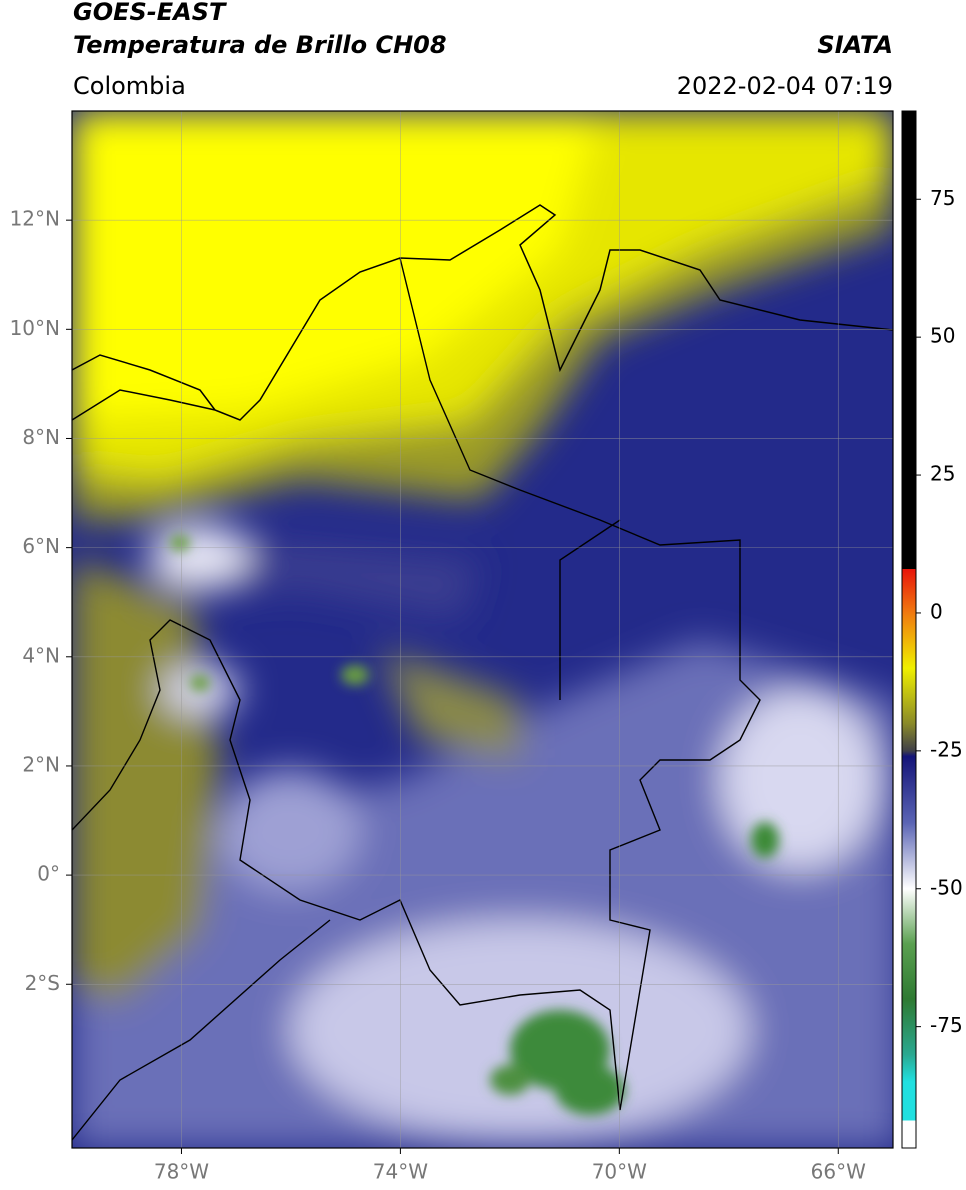  Describe the element at coordinates (41, 764) in the screenshot. I see `y-tick-label: 2°N` at that location.